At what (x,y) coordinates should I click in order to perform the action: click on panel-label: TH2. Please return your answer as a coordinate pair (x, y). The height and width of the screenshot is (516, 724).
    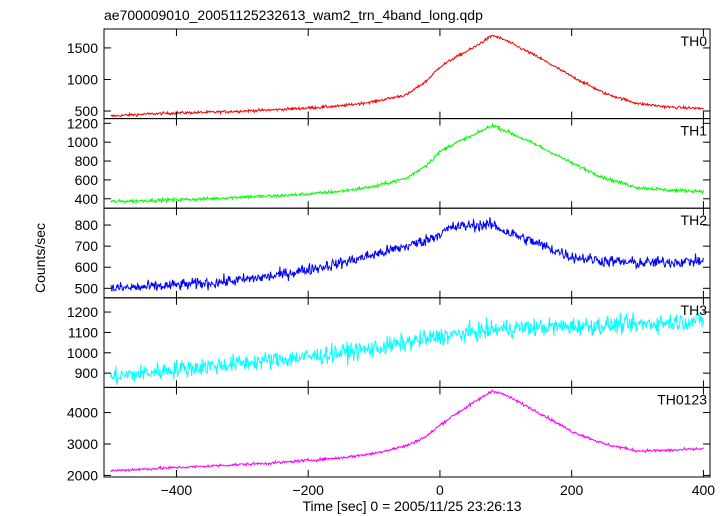
    Looking at the image, I should click on (694, 220).